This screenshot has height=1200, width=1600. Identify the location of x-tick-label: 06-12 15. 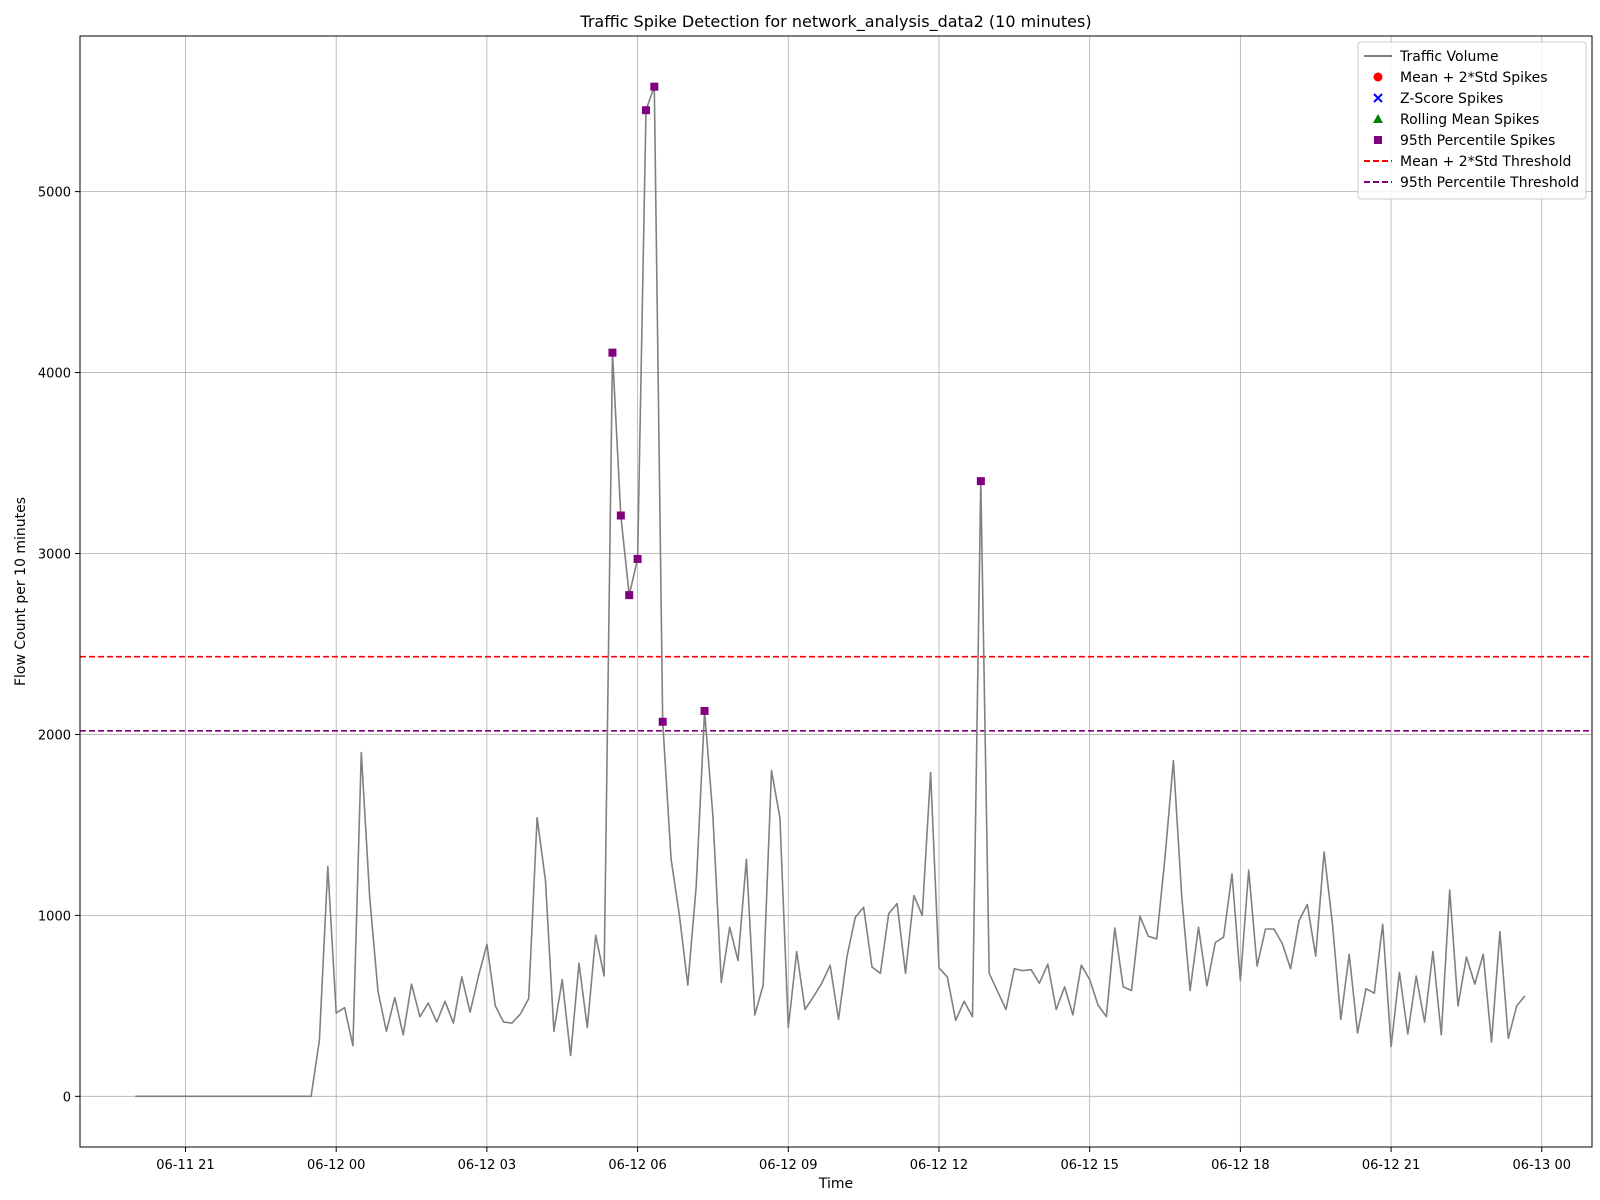
(1089, 1165).